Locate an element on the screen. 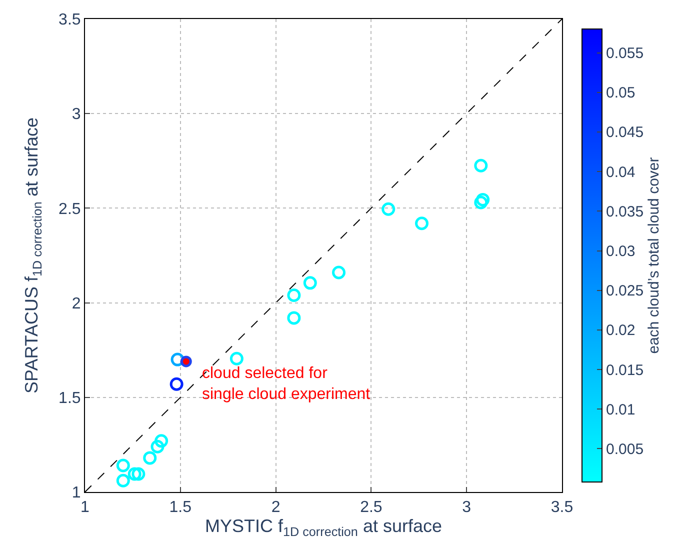 This screenshot has height=557, width=685. color-bar-label: 0.055 is located at coordinates (625, 53).